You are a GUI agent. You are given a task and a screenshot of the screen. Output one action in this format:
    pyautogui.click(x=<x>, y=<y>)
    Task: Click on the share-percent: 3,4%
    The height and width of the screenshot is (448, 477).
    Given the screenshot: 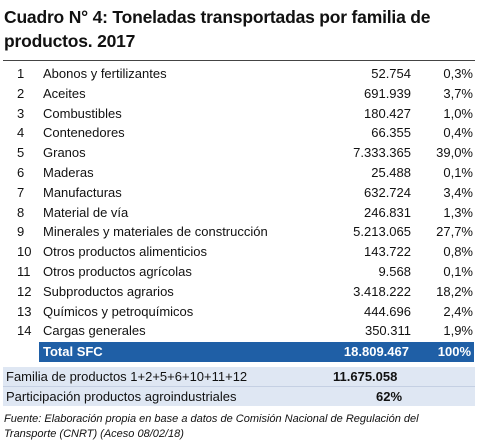 What is the action you would take?
    pyautogui.click(x=458, y=192)
    